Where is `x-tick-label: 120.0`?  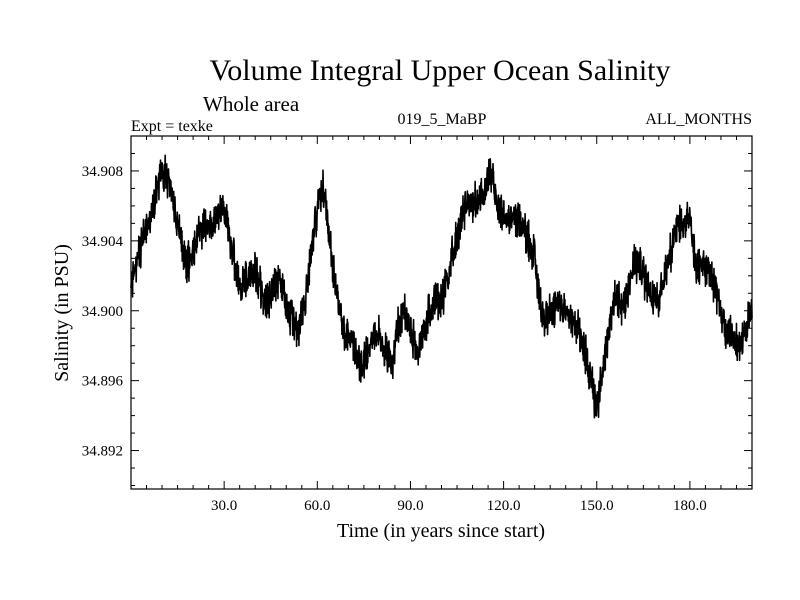
x-tick-label: 120.0 is located at coordinates (504, 506).